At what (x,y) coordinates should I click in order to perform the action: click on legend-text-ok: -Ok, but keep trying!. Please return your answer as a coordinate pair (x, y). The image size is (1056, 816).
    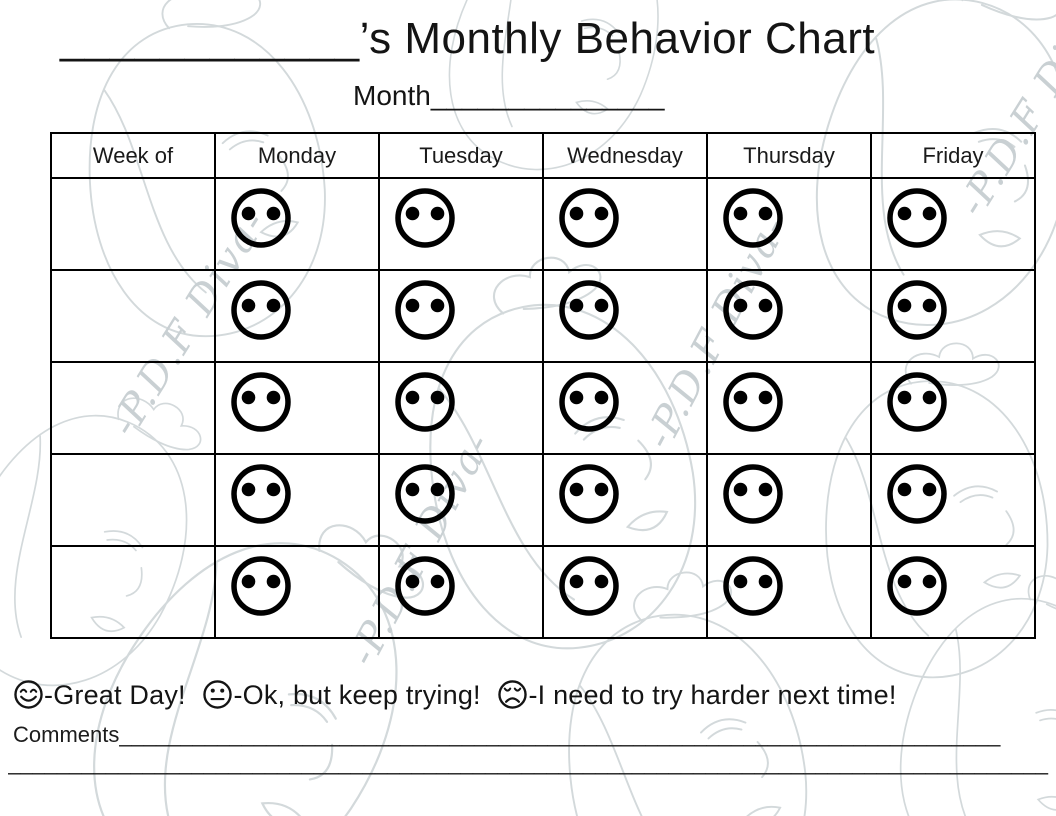
    Looking at the image, I should click on (357, 695).